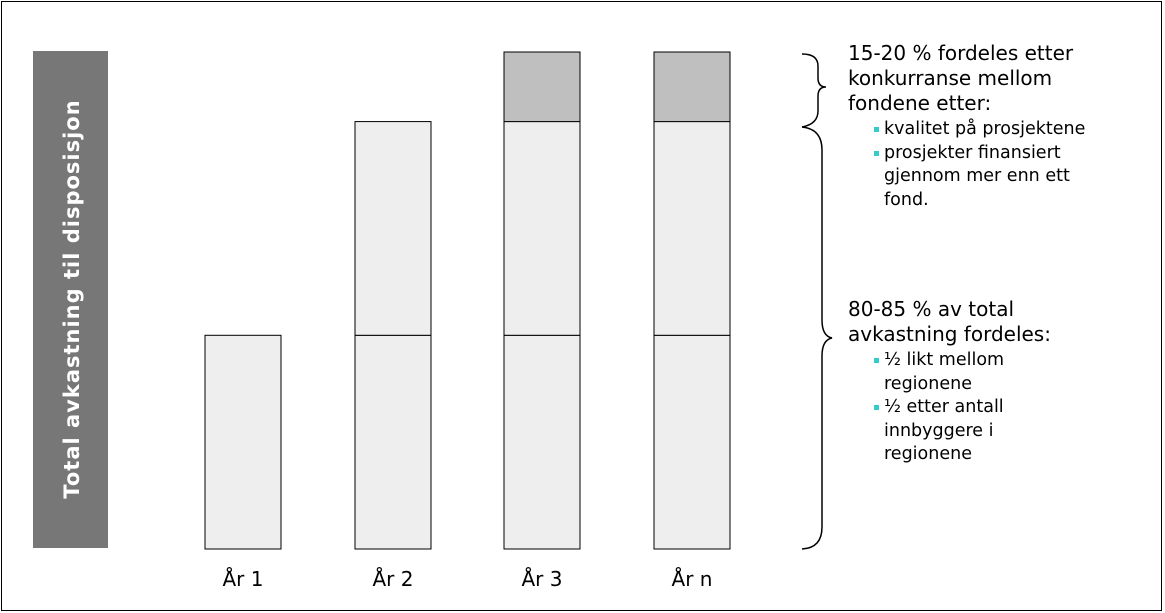  I want to click on vertical-label-bar, so click(70, 299).